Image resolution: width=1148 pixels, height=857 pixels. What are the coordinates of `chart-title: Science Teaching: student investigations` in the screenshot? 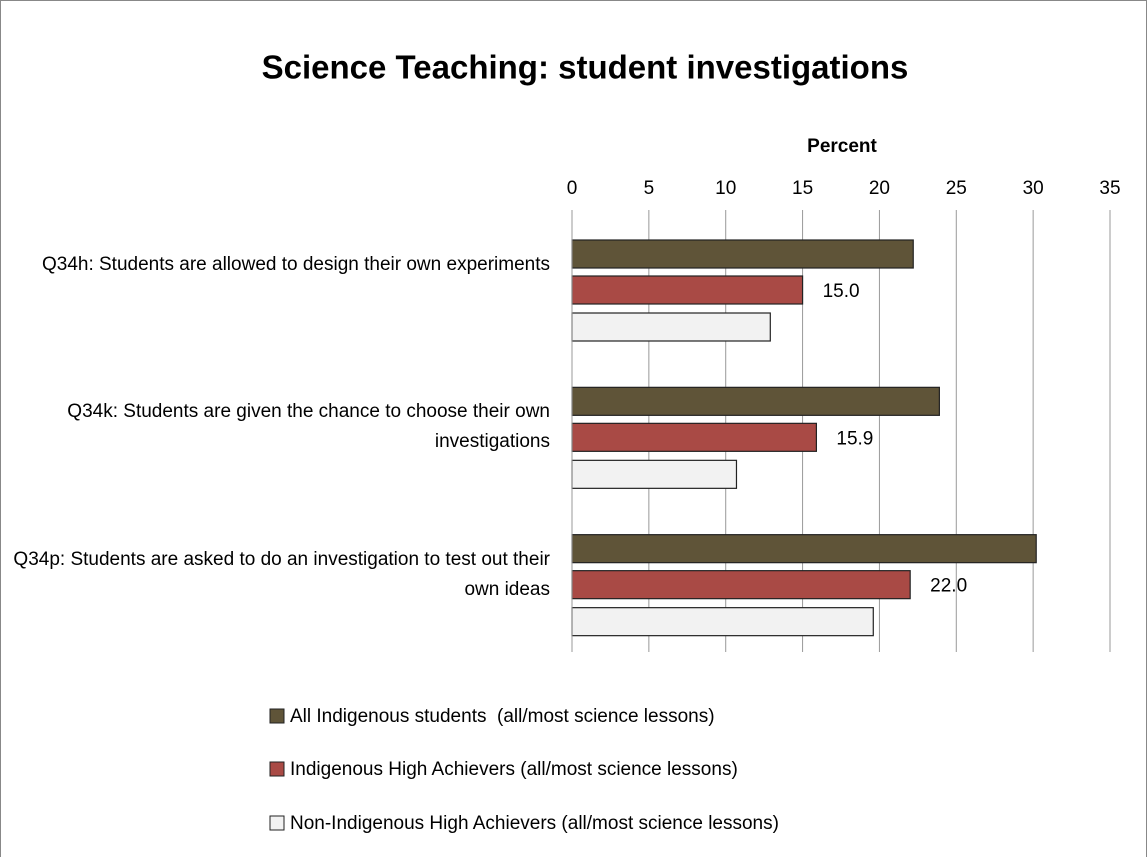 It's located at (585, 67).